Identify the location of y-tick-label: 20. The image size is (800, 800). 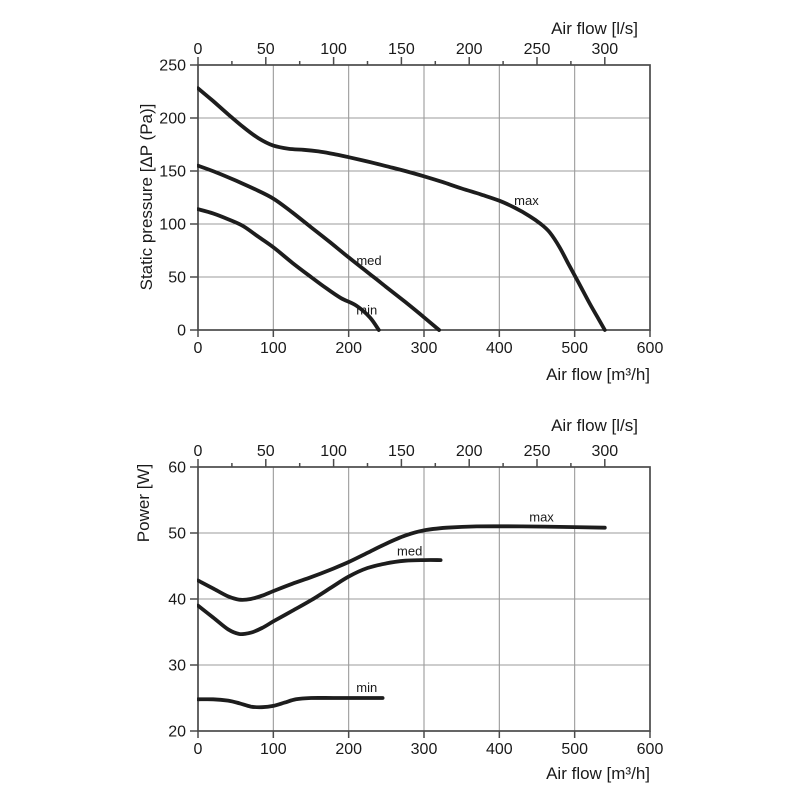
(177, 732).